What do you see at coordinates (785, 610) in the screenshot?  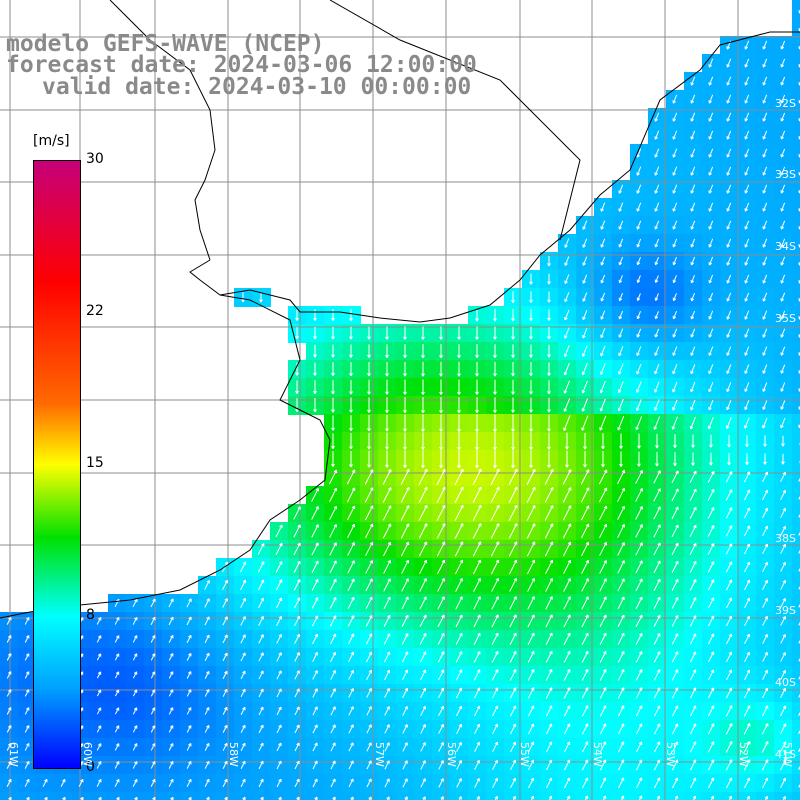 I see `lat-label: 39S` at bounding box center [785, 610].